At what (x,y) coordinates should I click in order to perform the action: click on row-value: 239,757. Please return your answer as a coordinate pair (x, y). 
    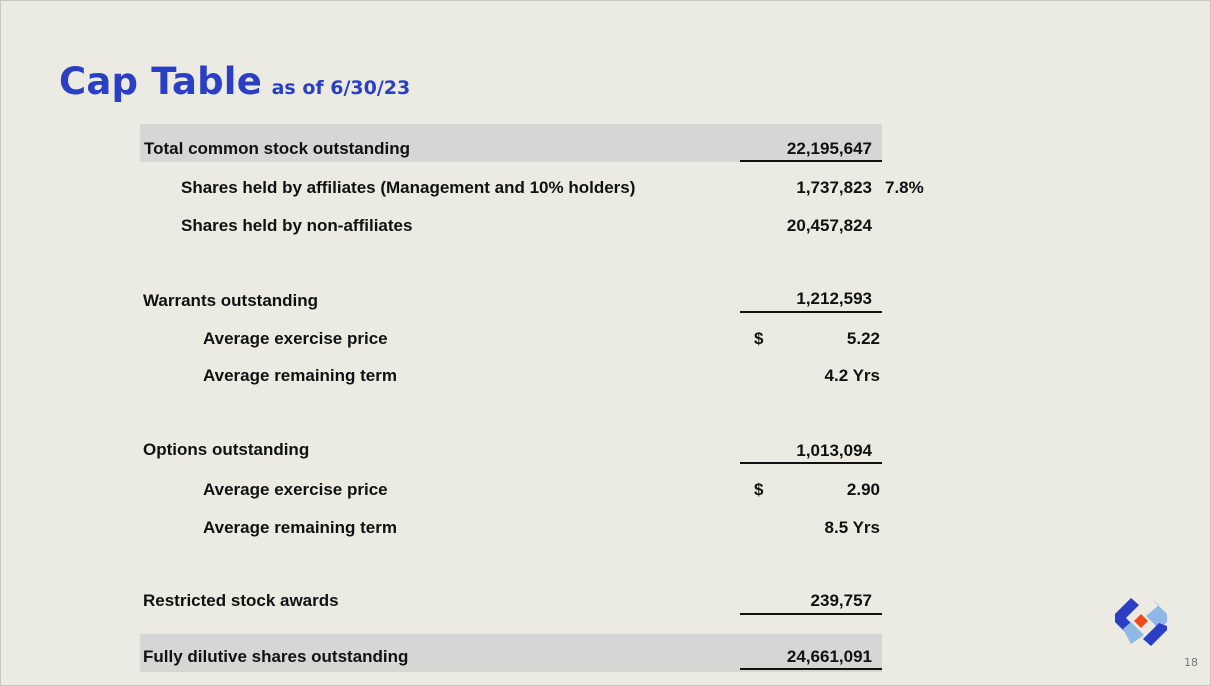
    Looking at the image, I should click on (841, 600).